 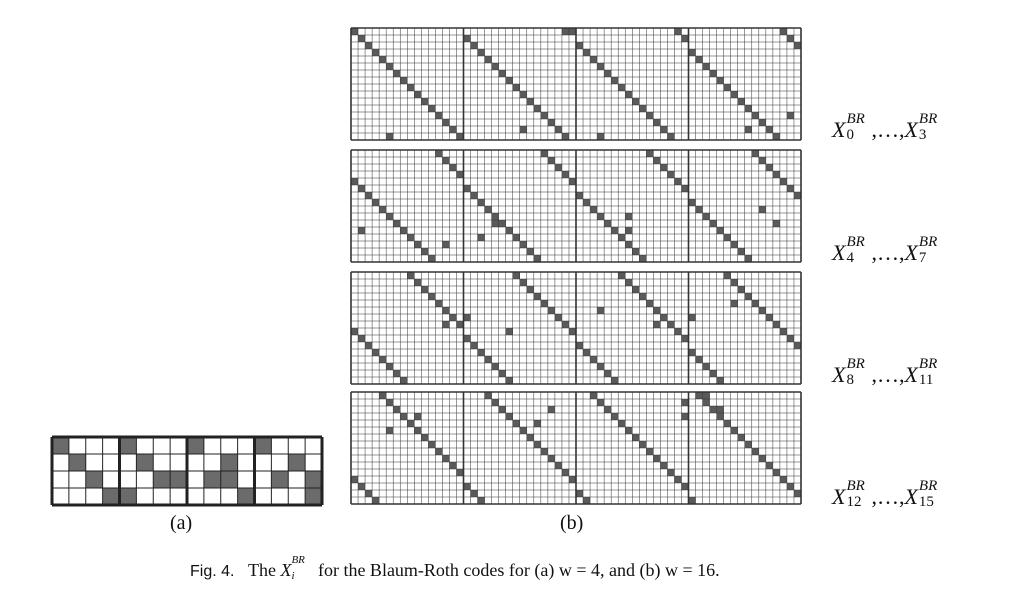 What do you see at coordinates (576, 328) in the screenshot?
I see `panel-b-matrix` at bounding box center [576, 328].